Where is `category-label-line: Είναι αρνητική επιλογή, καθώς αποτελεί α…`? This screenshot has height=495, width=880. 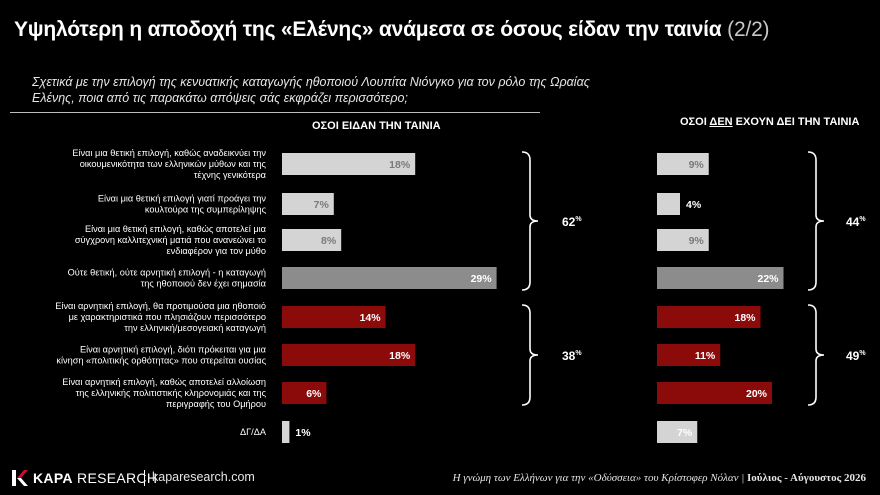 category-label-line: Είναι αρνητική επιλογή, καθώς αποτελεί α… is located at coordinates (164, 382).